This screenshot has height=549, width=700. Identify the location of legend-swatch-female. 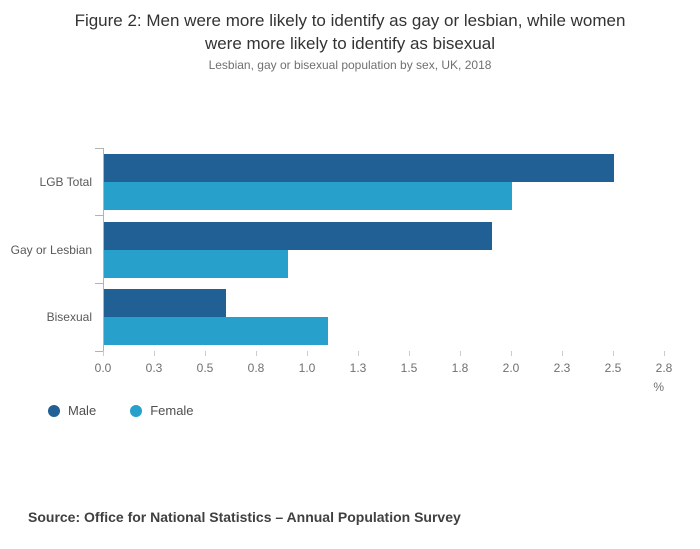
(136, 410).